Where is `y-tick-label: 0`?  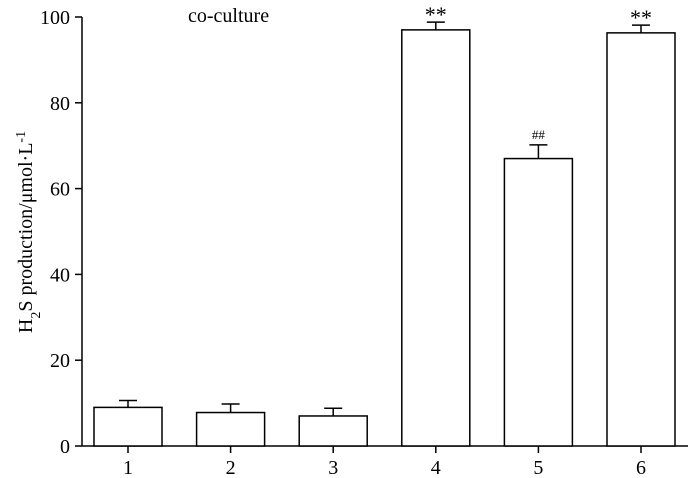
y-tick-label: 0 is located at coordinates (65, 447).